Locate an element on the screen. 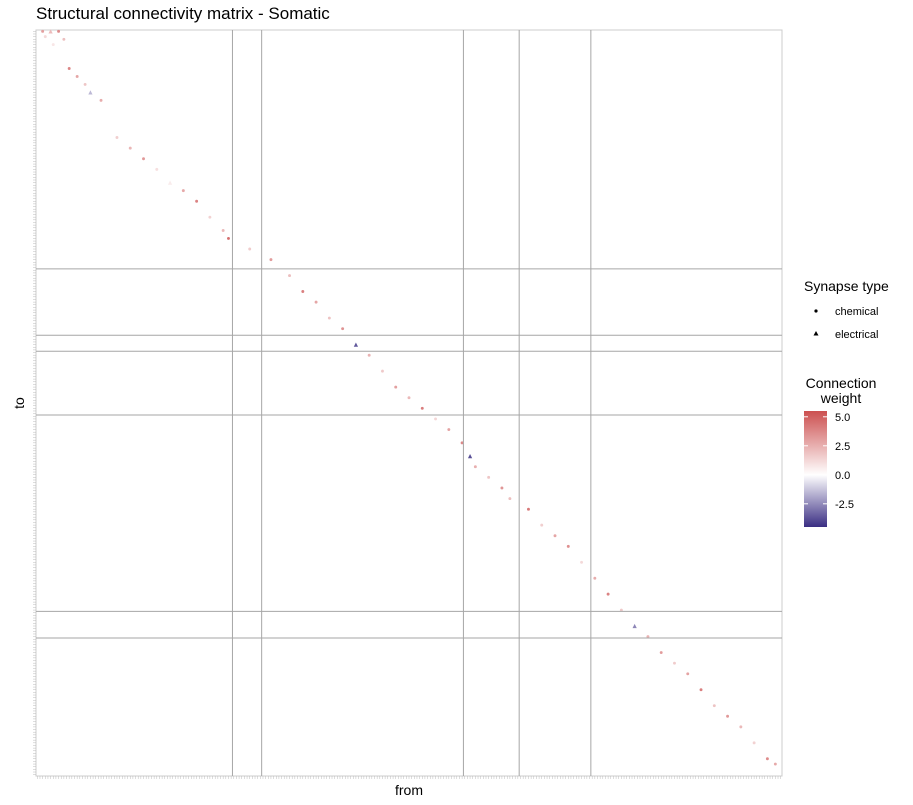 The height and width of the screenshot is (805, 913). x-axis-title: from is located at coordinates (409, 790).